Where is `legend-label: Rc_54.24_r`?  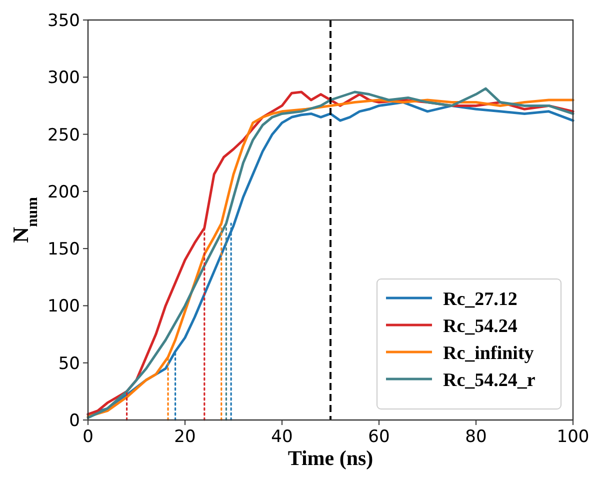
legend-label: Rc_54.24_r is located at coordinates (489, 380).